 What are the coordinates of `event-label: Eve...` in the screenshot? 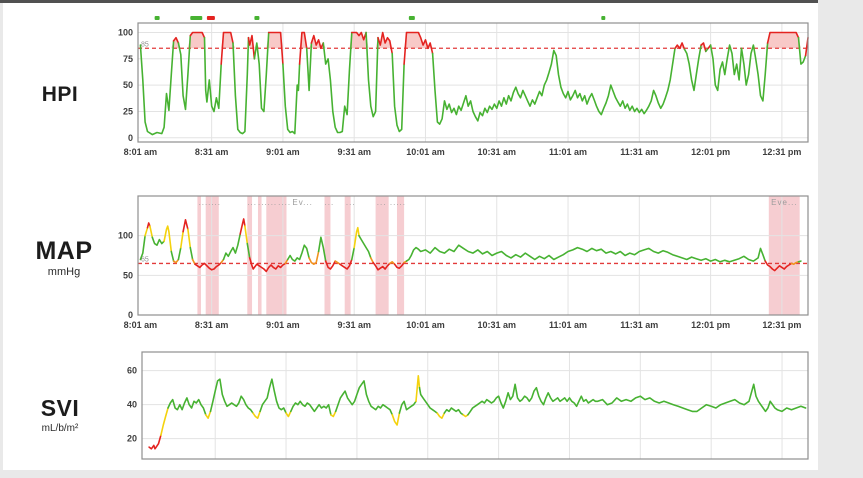 It's located at (784, 202).